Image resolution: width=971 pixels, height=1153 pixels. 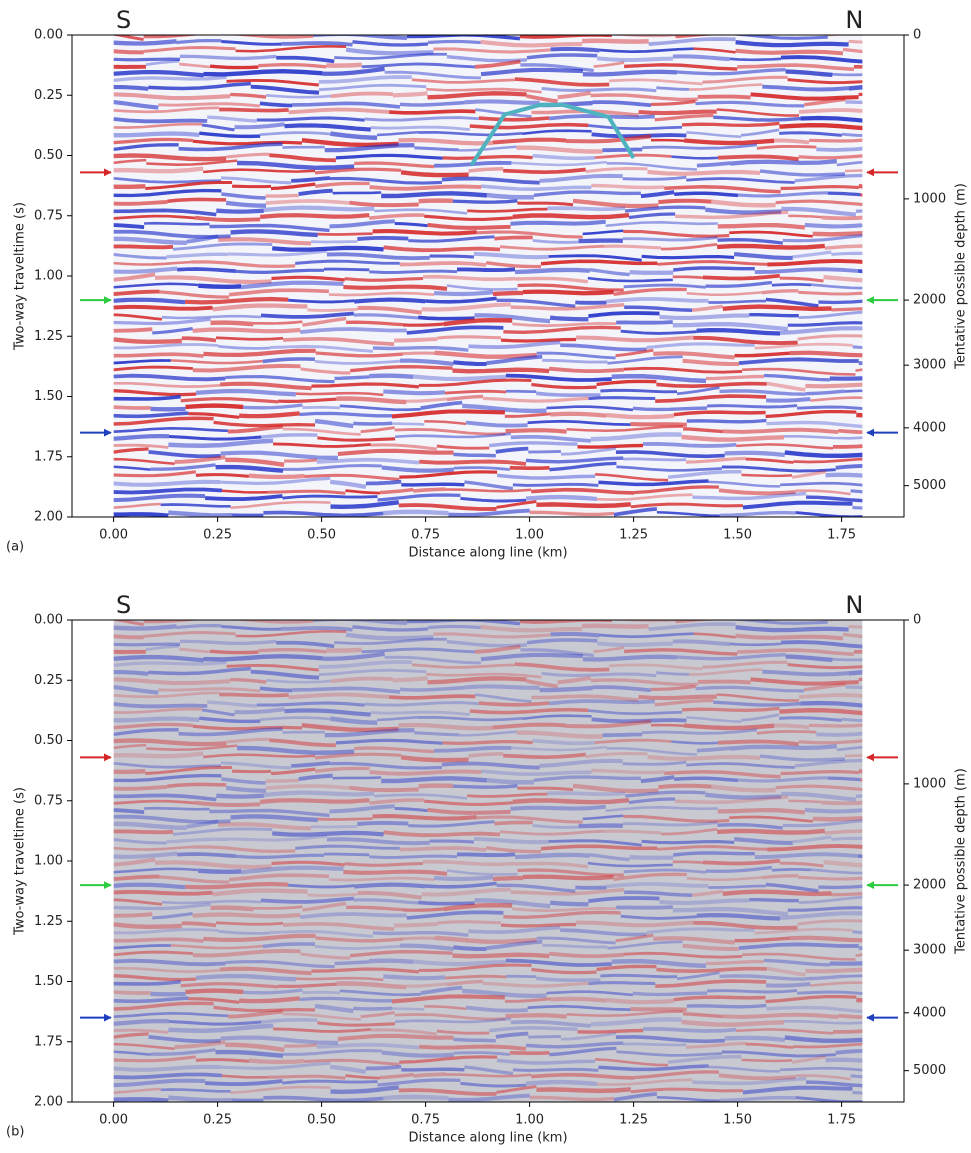 What do you see at coordinates (123, 605) in the screenshot?
I see `direction-label: S` at bounding box center [123, 605].